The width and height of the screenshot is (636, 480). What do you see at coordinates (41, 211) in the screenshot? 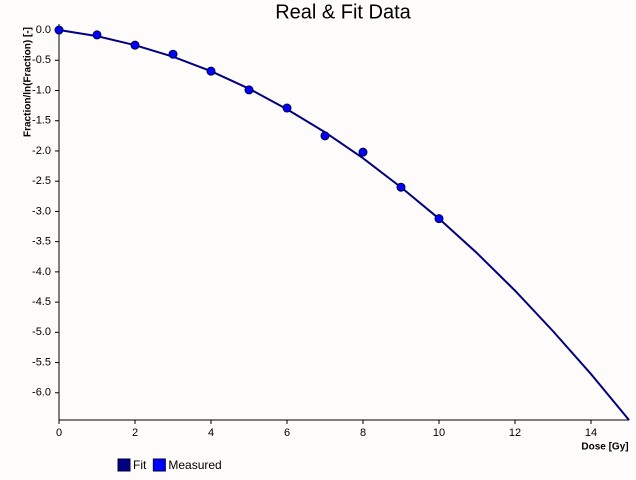
I see `y-tick-label: -3.0` at bounding box center [41, 211].